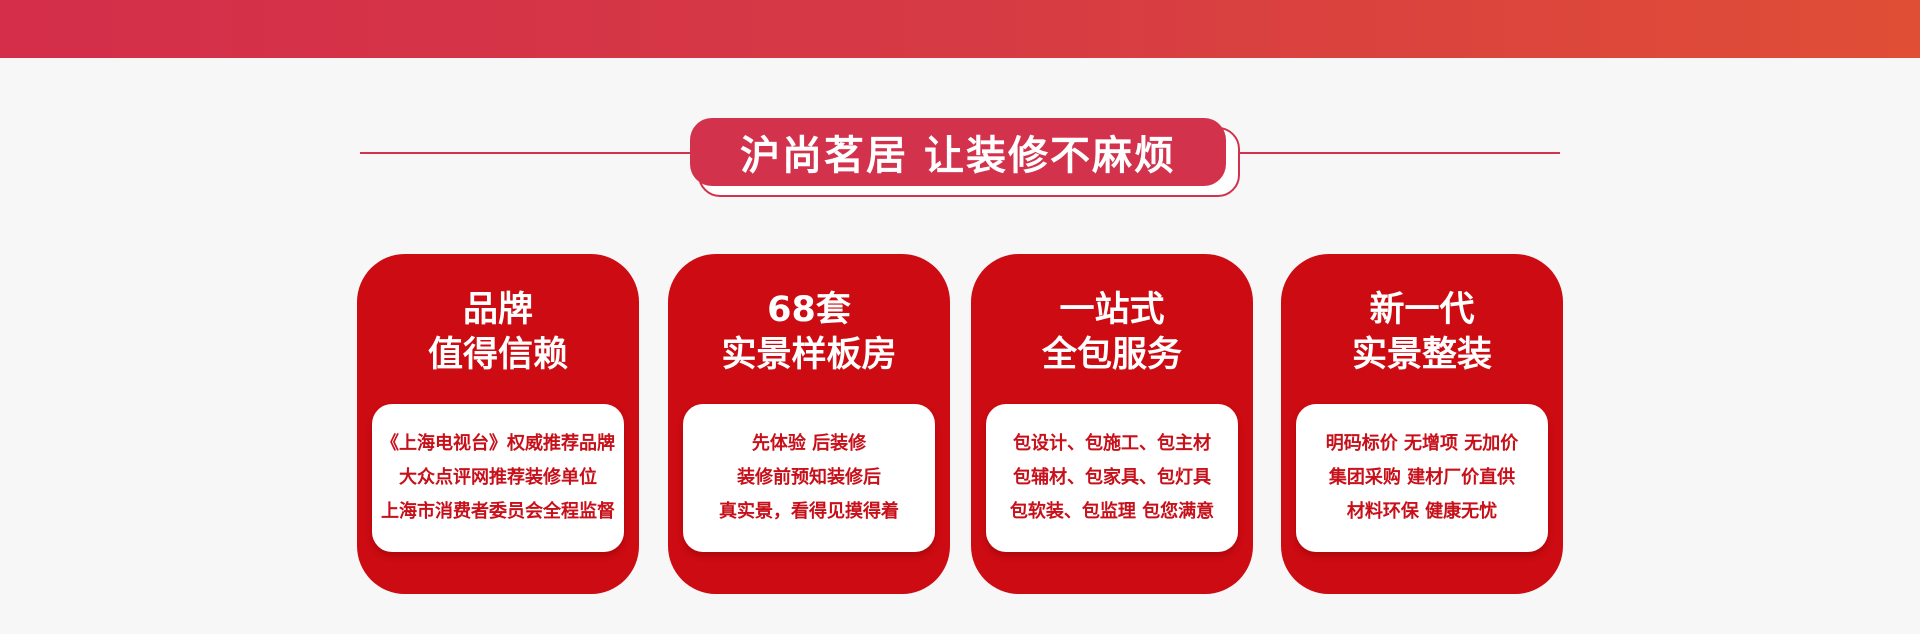 This screenshot has width=1920, height=634. Describe the element at coordinates (1112, 511) in the screenshot. I see `card-detail-line: 包软装、包监理 包您满意` at that location.